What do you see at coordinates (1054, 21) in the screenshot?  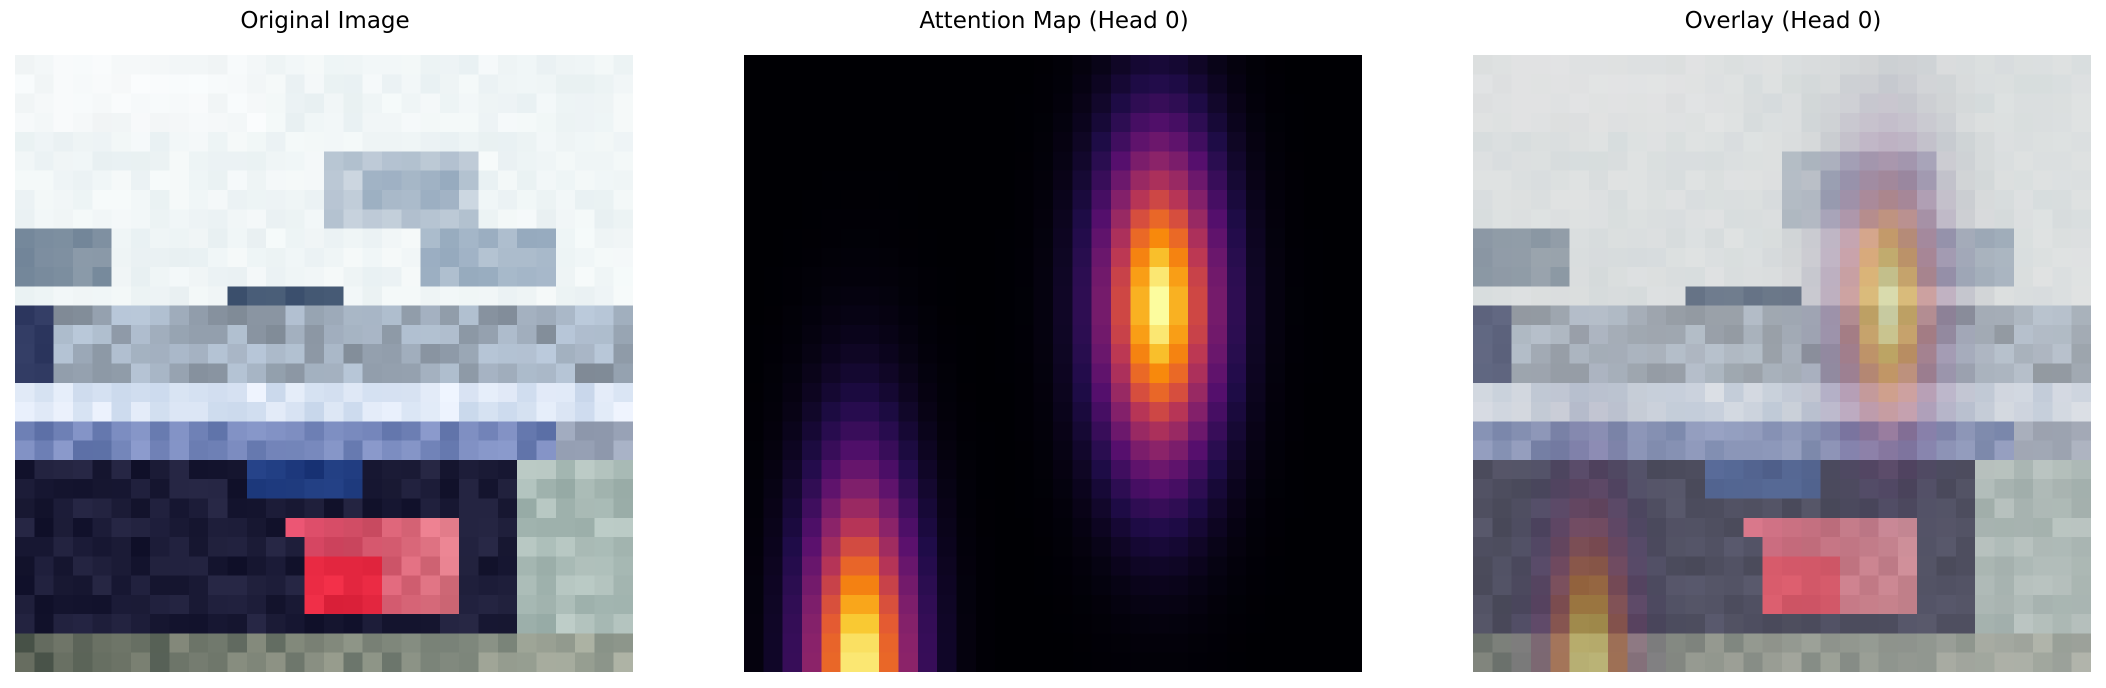 I see `panel-title-attention: Attention Map (Head 0)` at bounding box center [1054, 21].